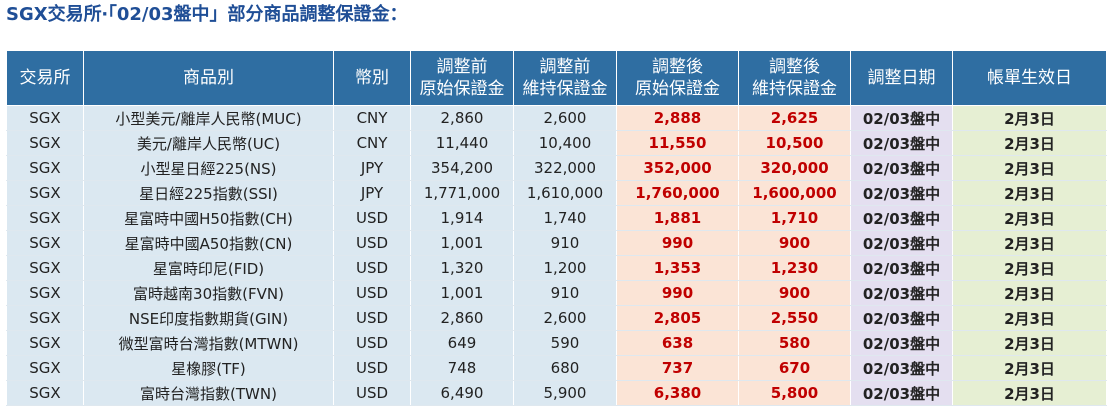 Image resolution: width=1111 pixels, height=411 pixels. I want to click on cell-new-initial: 1,881, so click(677, 218).